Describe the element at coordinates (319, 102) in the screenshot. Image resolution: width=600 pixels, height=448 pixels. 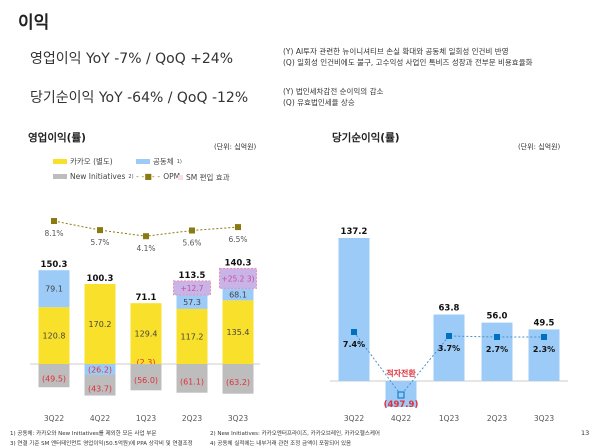
I see `headline-note: (Q) 유효법인세율 상승` at that location.